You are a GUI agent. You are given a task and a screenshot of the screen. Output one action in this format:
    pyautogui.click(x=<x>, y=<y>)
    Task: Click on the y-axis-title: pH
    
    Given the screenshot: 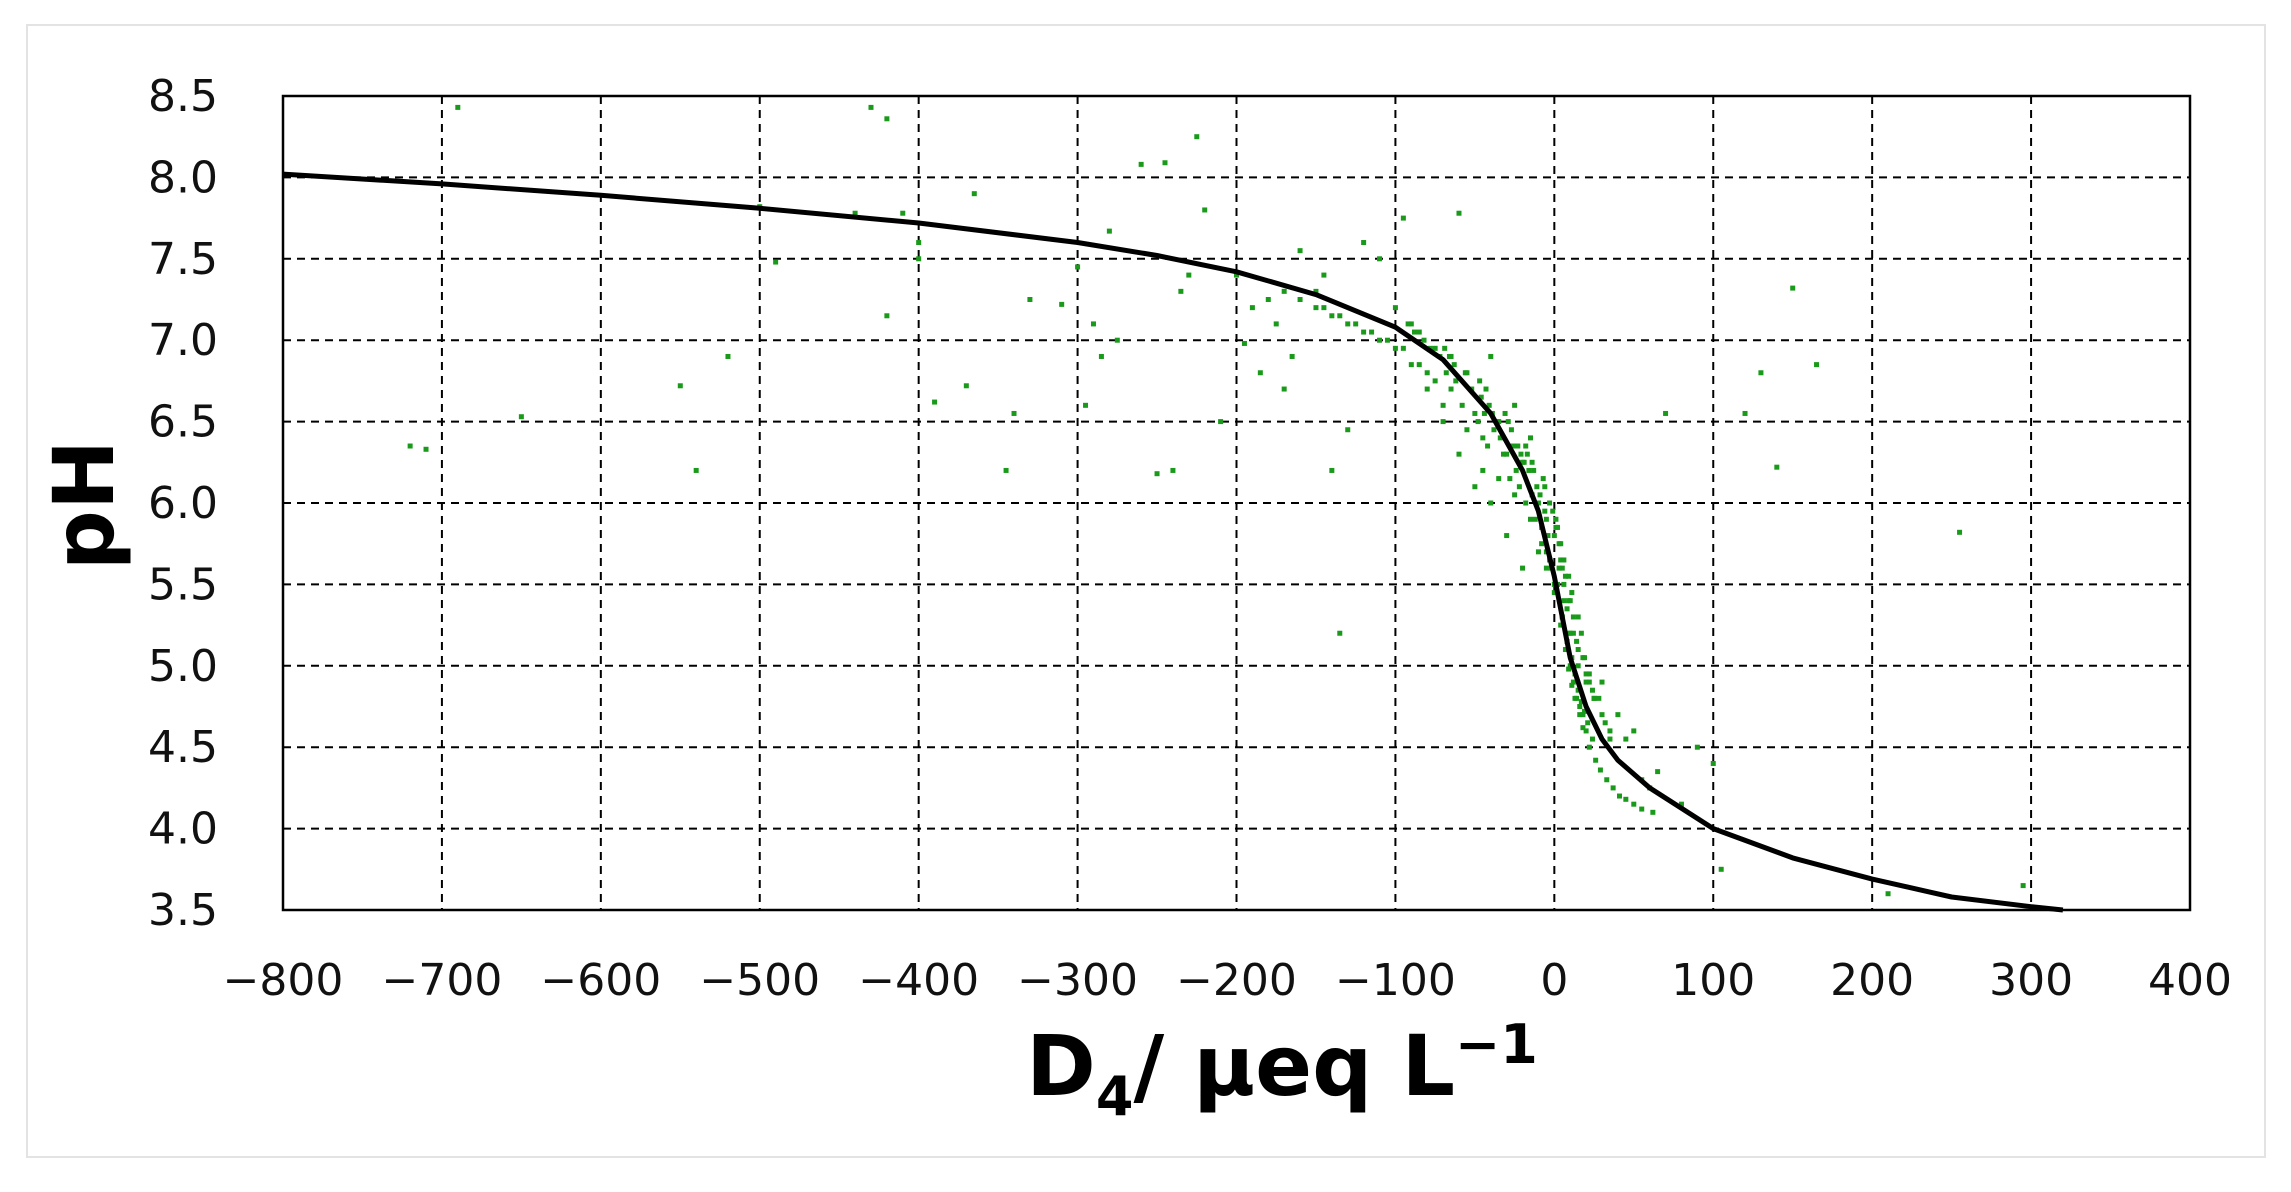 What is the action you would take?
    pyautogui.click(x=84, y=505)
    